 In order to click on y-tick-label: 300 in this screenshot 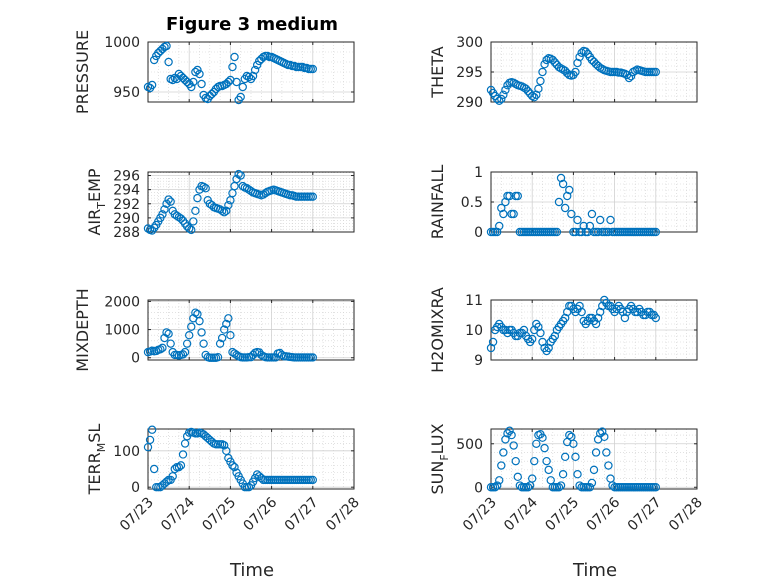, I will do `click(469, 43)`.